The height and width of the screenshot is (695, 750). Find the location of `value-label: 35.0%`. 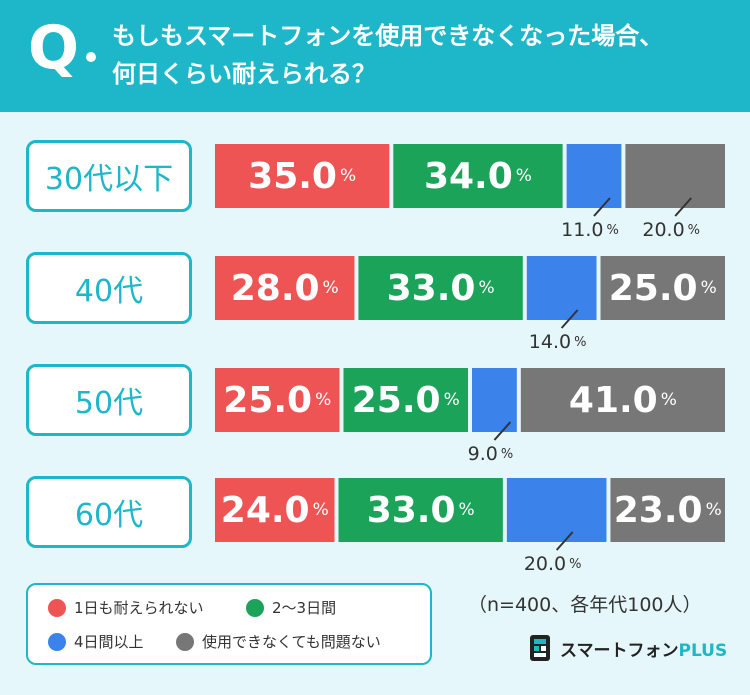

value-label: 35.0% is located at coordinates (302, 176).